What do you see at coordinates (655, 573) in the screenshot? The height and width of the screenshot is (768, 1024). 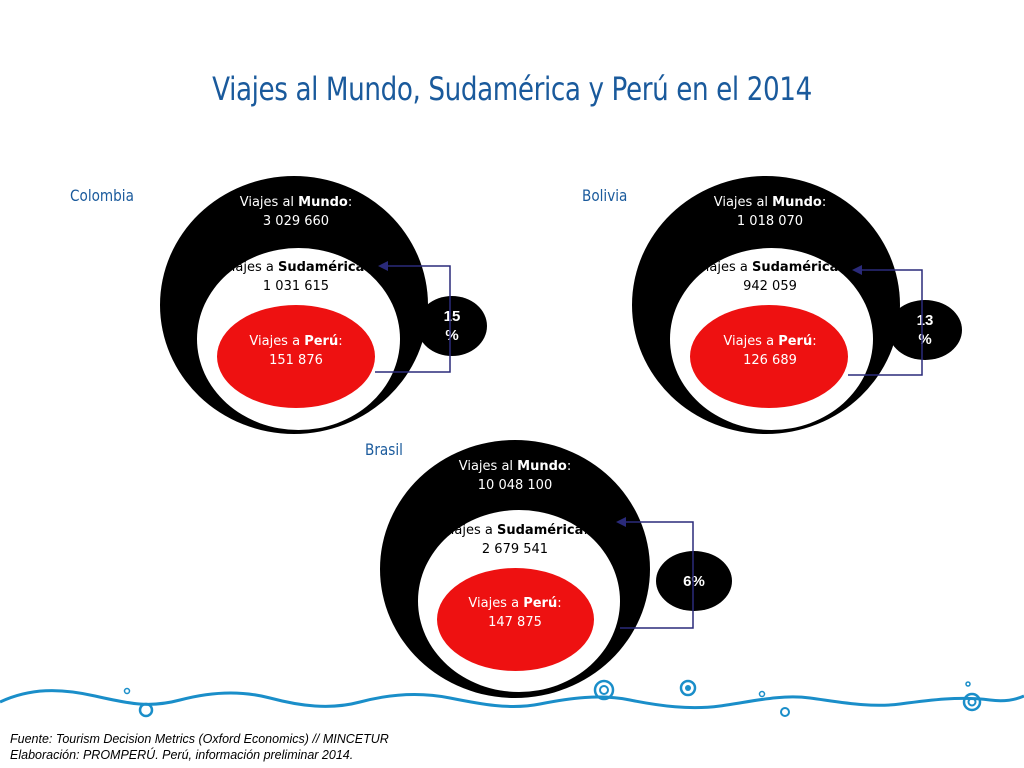 I see `connector-arrow-brasil` at bounding box center [655, 573].